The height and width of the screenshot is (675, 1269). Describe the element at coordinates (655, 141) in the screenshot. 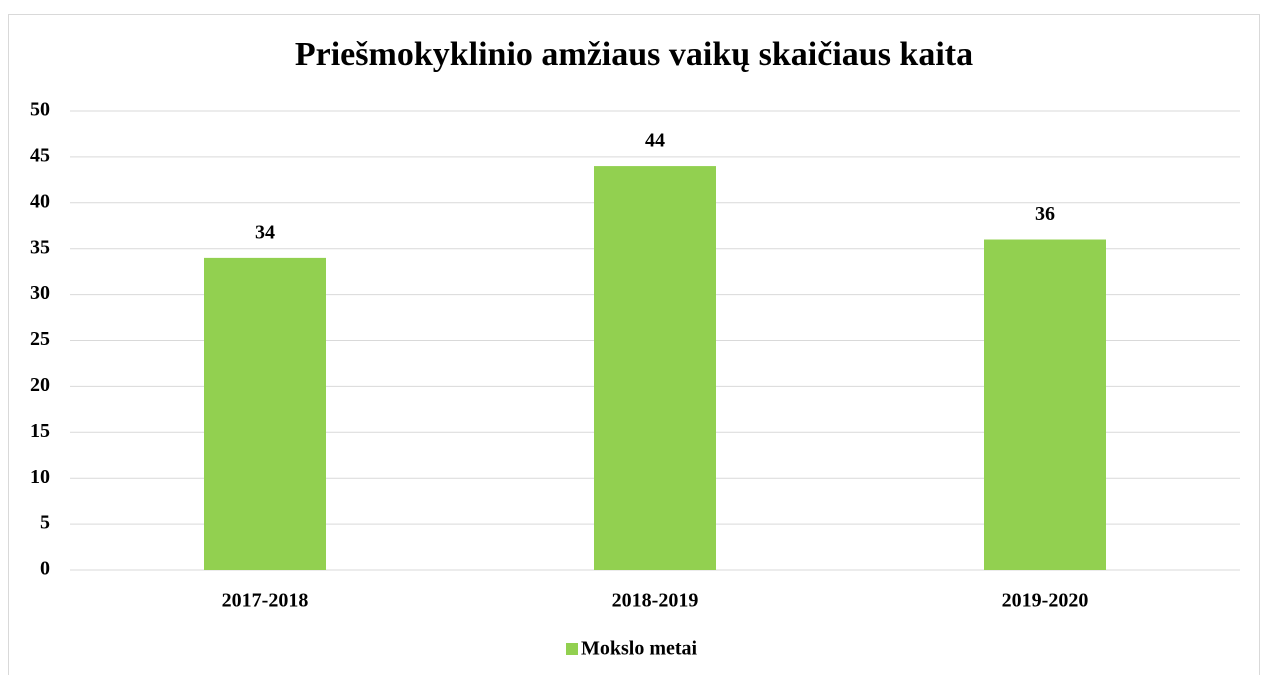

I see `data-label: 44` at that location.